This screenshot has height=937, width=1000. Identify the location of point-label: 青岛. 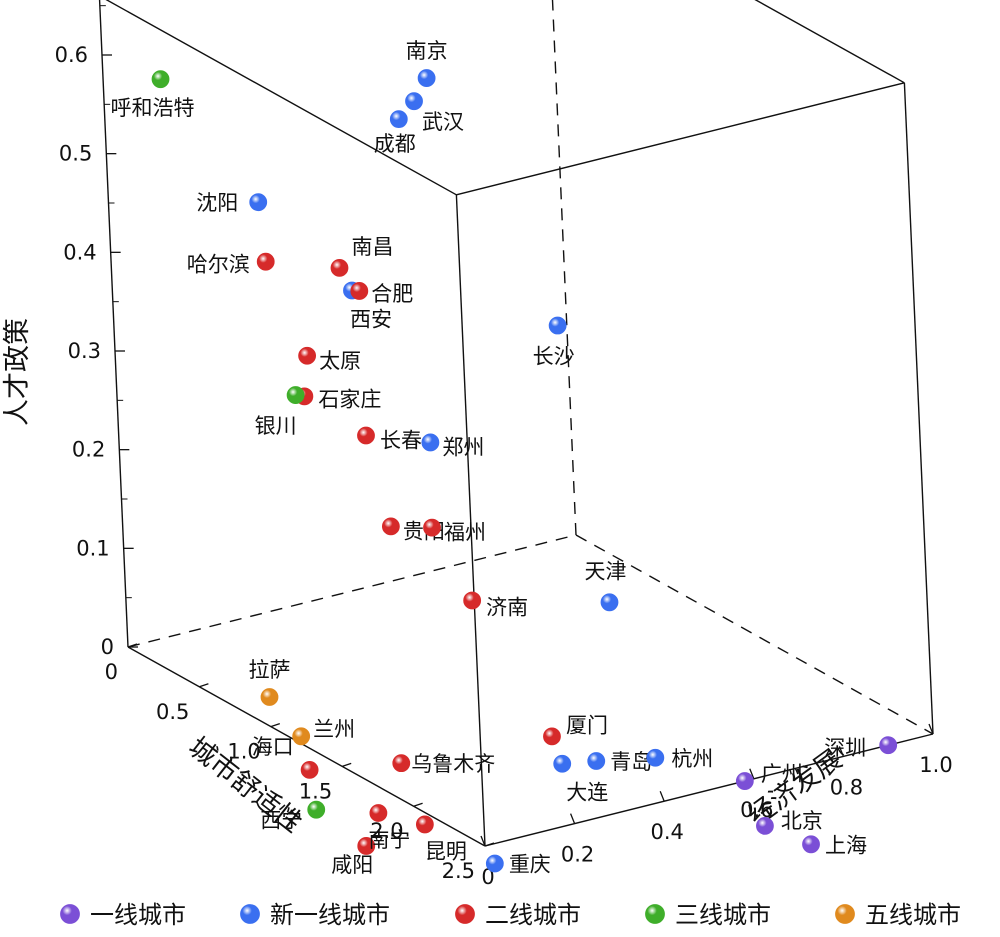
(631, 762).